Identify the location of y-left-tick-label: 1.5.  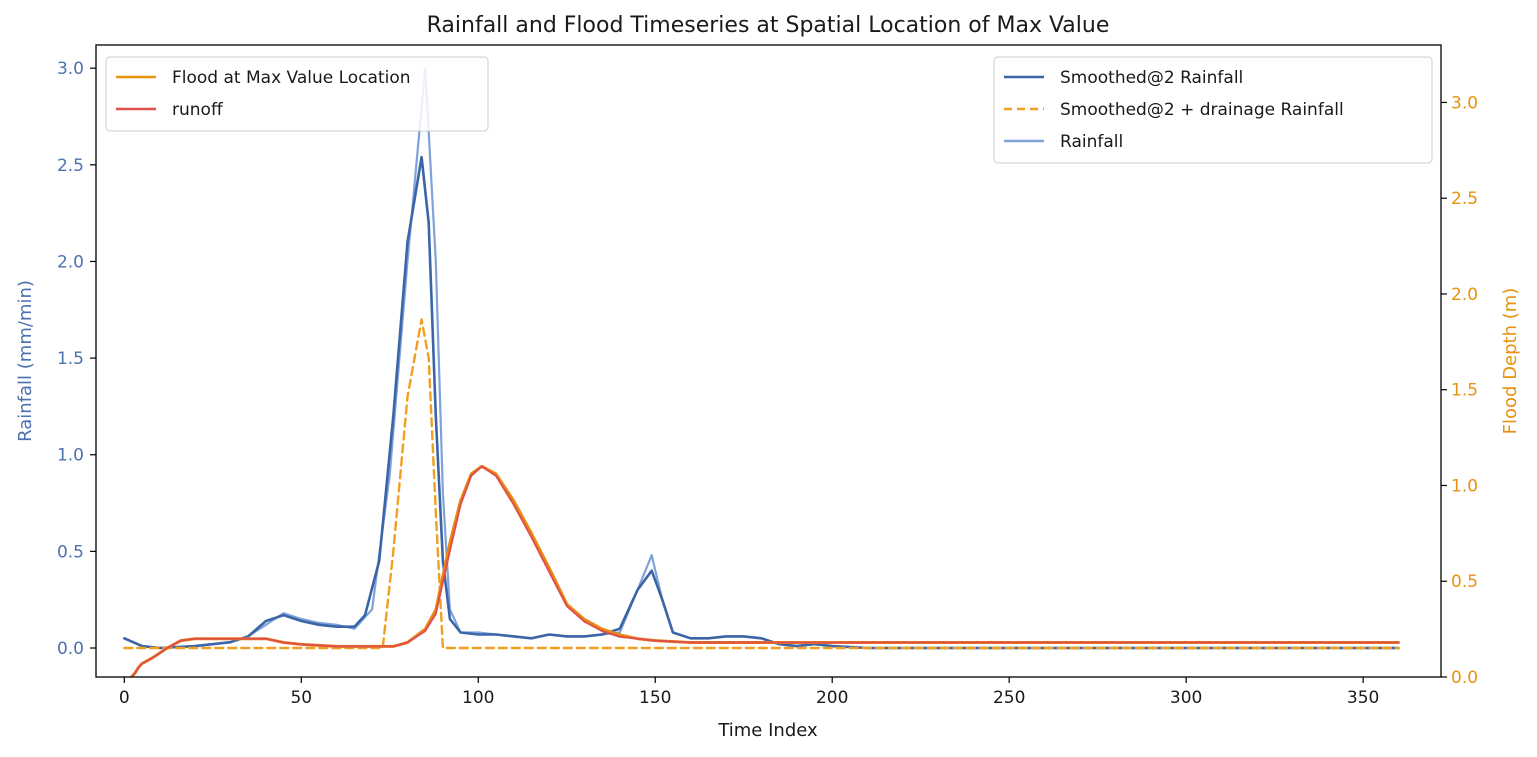
(70, 359).